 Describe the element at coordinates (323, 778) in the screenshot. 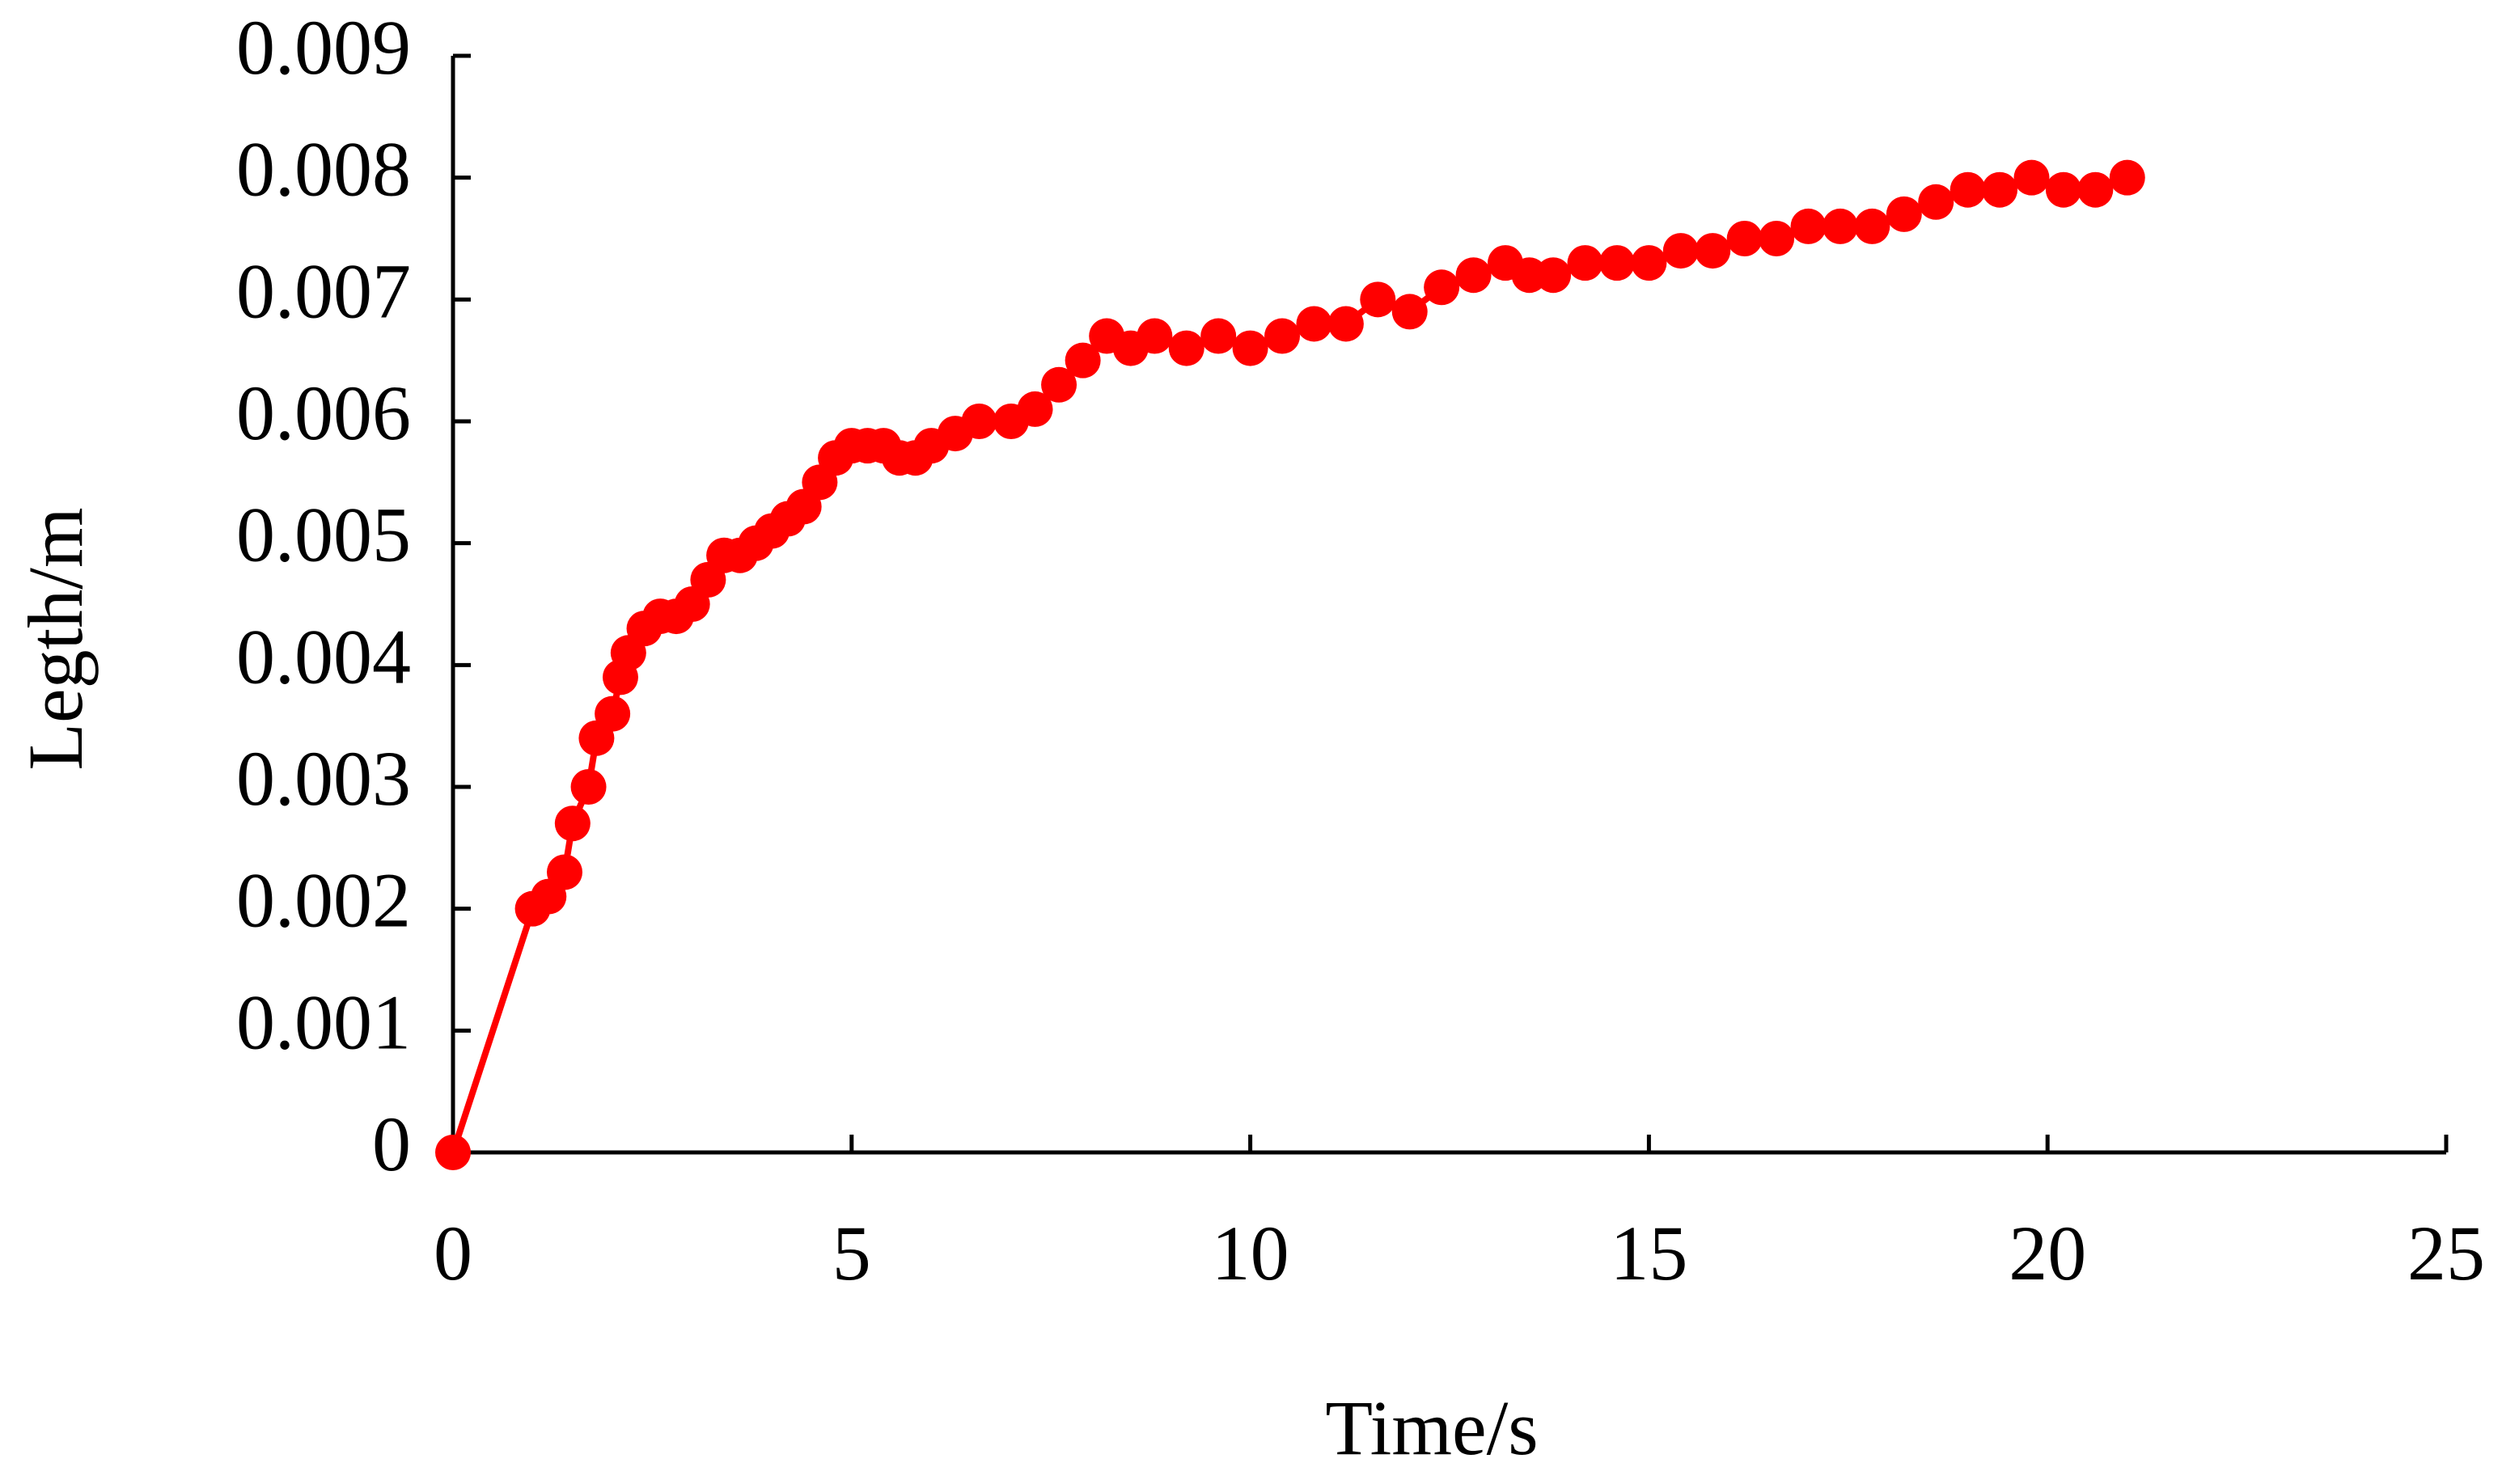

I see `y-tick-label: 0.003` at that location.